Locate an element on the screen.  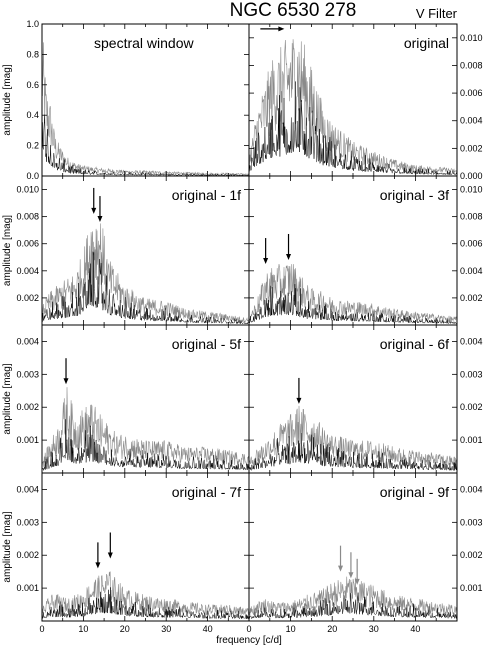
panel-5: 0.001 0.002 0.003 0.004 original - 5f is located at coordinates (133, 399).